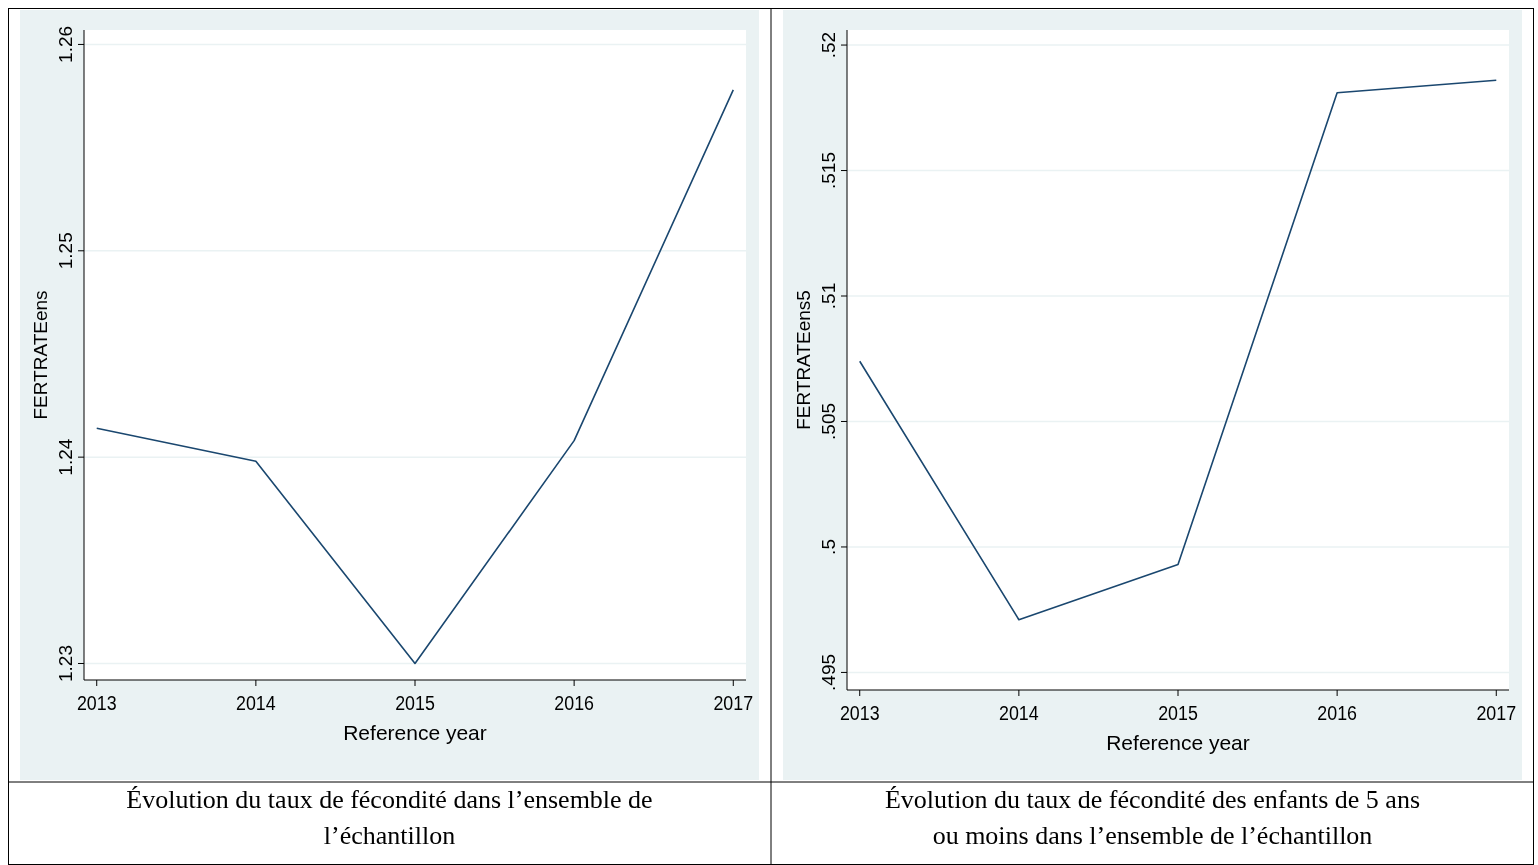  Describe the element at coordinates (828, 45) in the screenshot. I see `y-tick-label: .52` at that location.